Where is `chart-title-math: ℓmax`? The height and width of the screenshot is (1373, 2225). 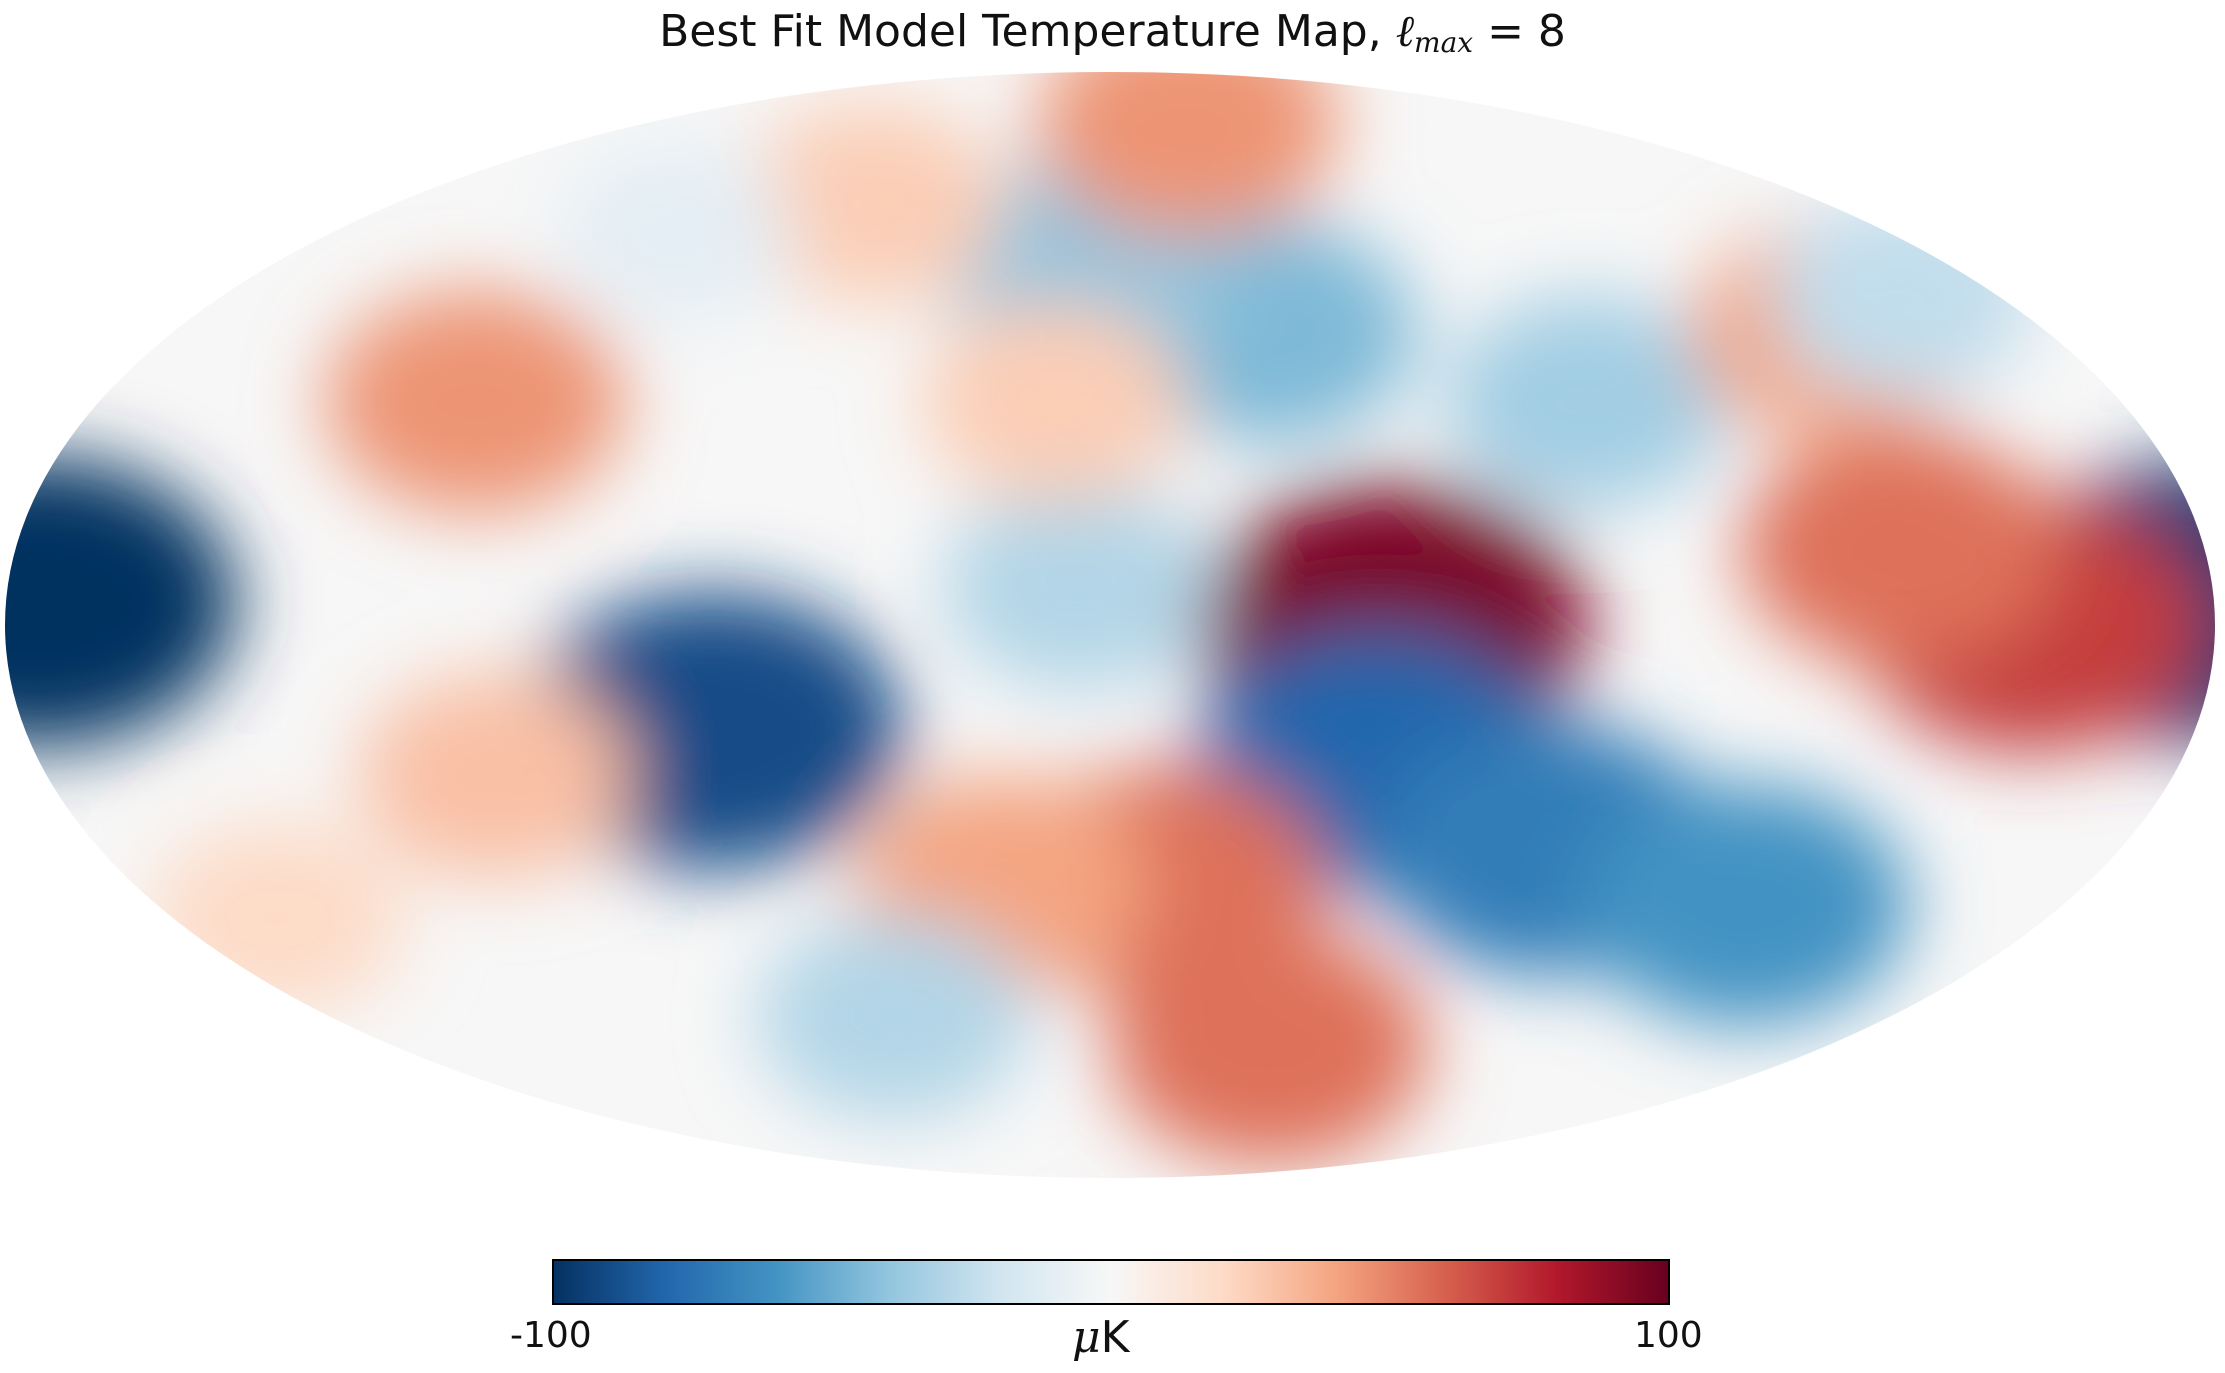 chart-title-math: ℓmax is located at coordinates (1434, 32).